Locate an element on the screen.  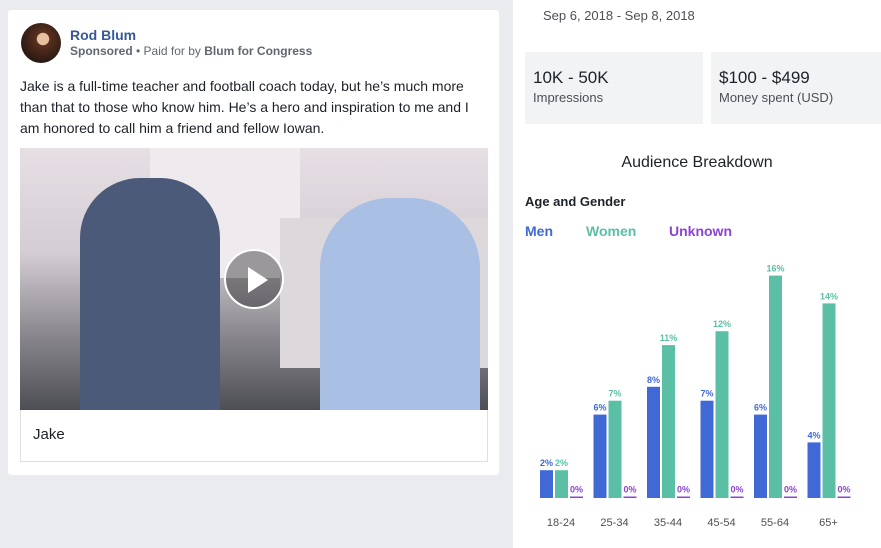
spent-label: Money spent (USD) is located at coordinates (776, 97).